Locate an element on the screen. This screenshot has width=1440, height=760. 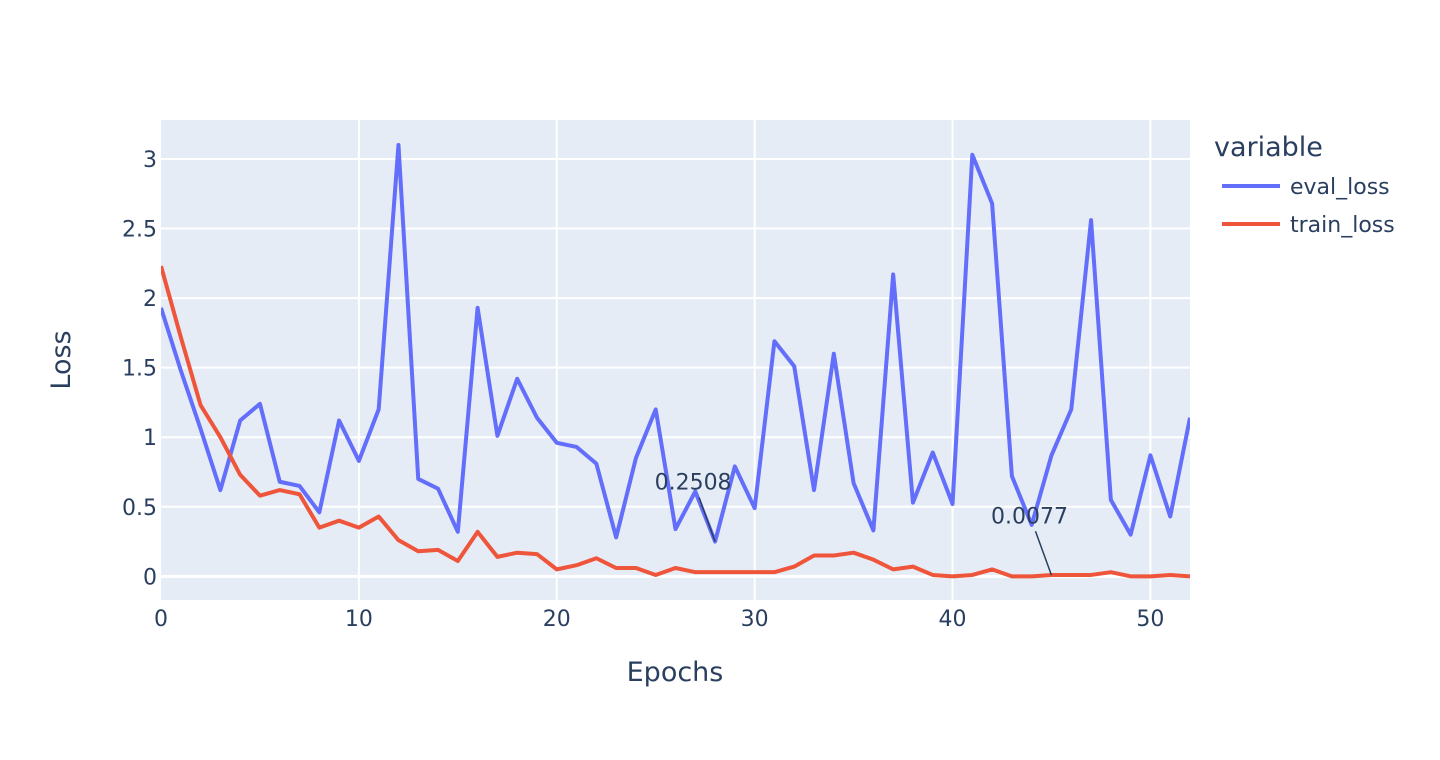
x-tick-label: 0 is located at coordinates (161, 619).